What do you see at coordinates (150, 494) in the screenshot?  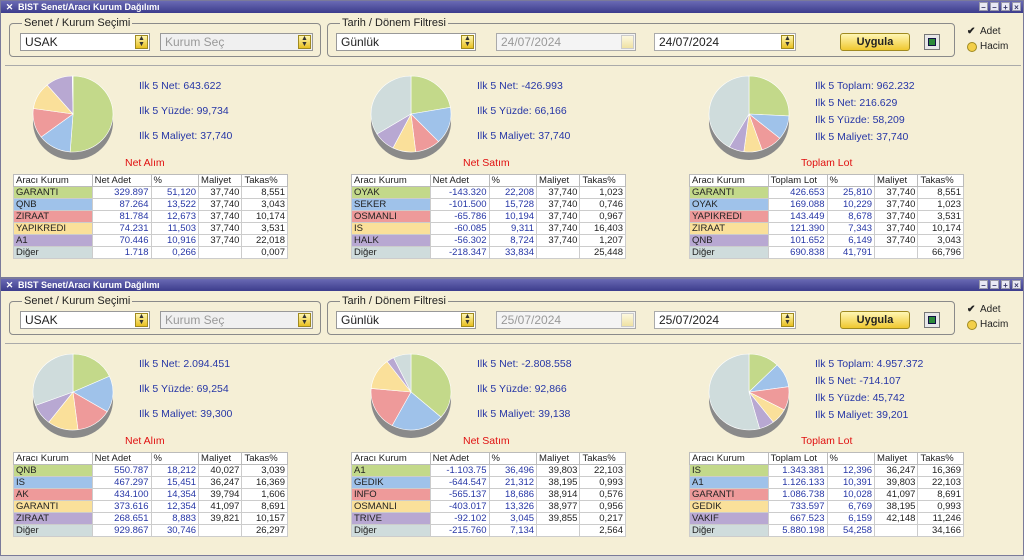 I see `table-row: AK 434.100 14,354 39,794 1,606` at bounding box center [150, 494].